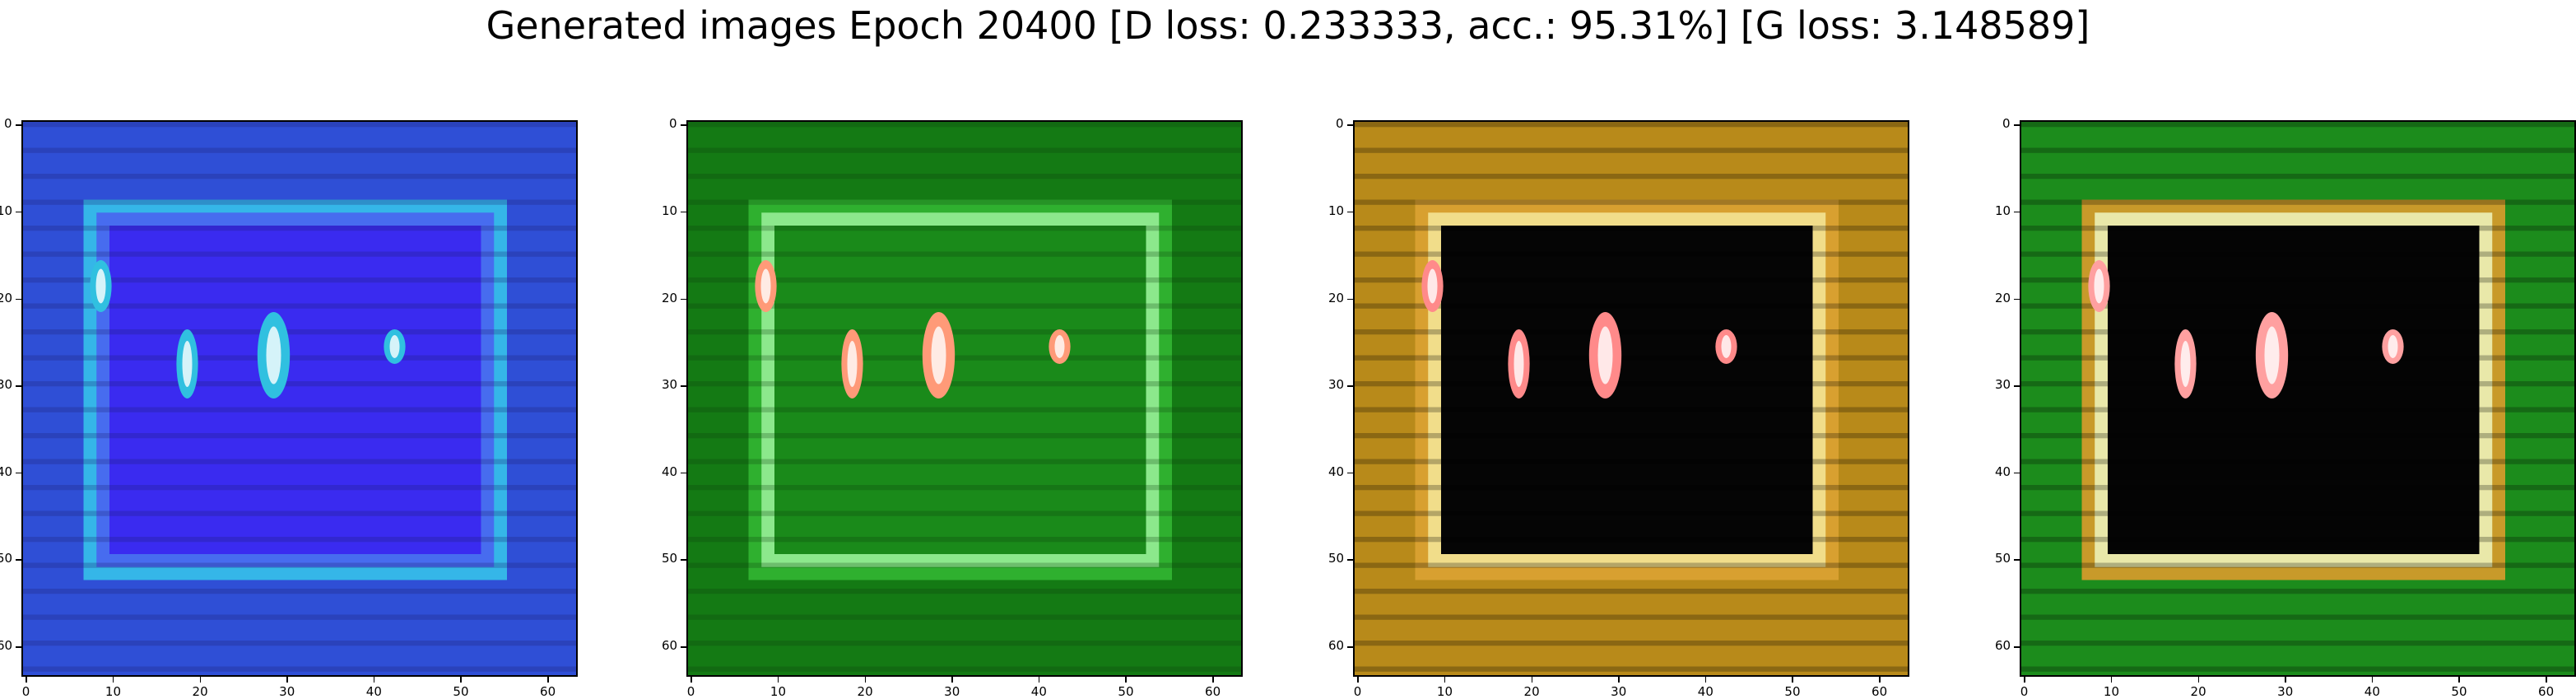 This screenshot has height=699, width=2576. Describe the element at coordinates (2003, 297) in the screenshot. I see `y-tick-label: 20` at that location.